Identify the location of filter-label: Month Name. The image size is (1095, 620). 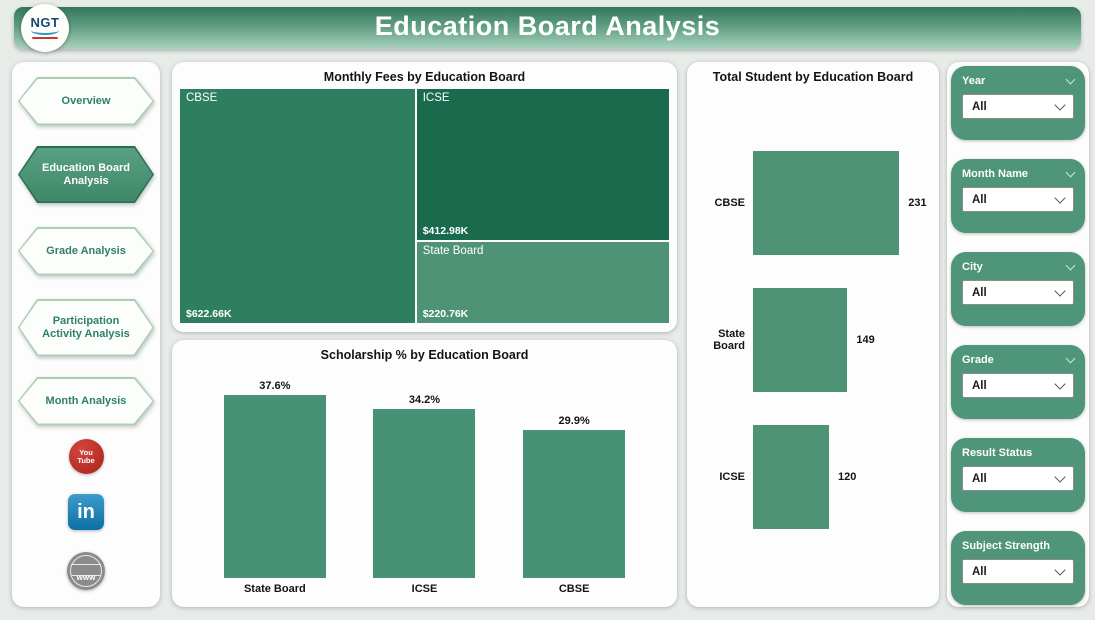
(995, 174).